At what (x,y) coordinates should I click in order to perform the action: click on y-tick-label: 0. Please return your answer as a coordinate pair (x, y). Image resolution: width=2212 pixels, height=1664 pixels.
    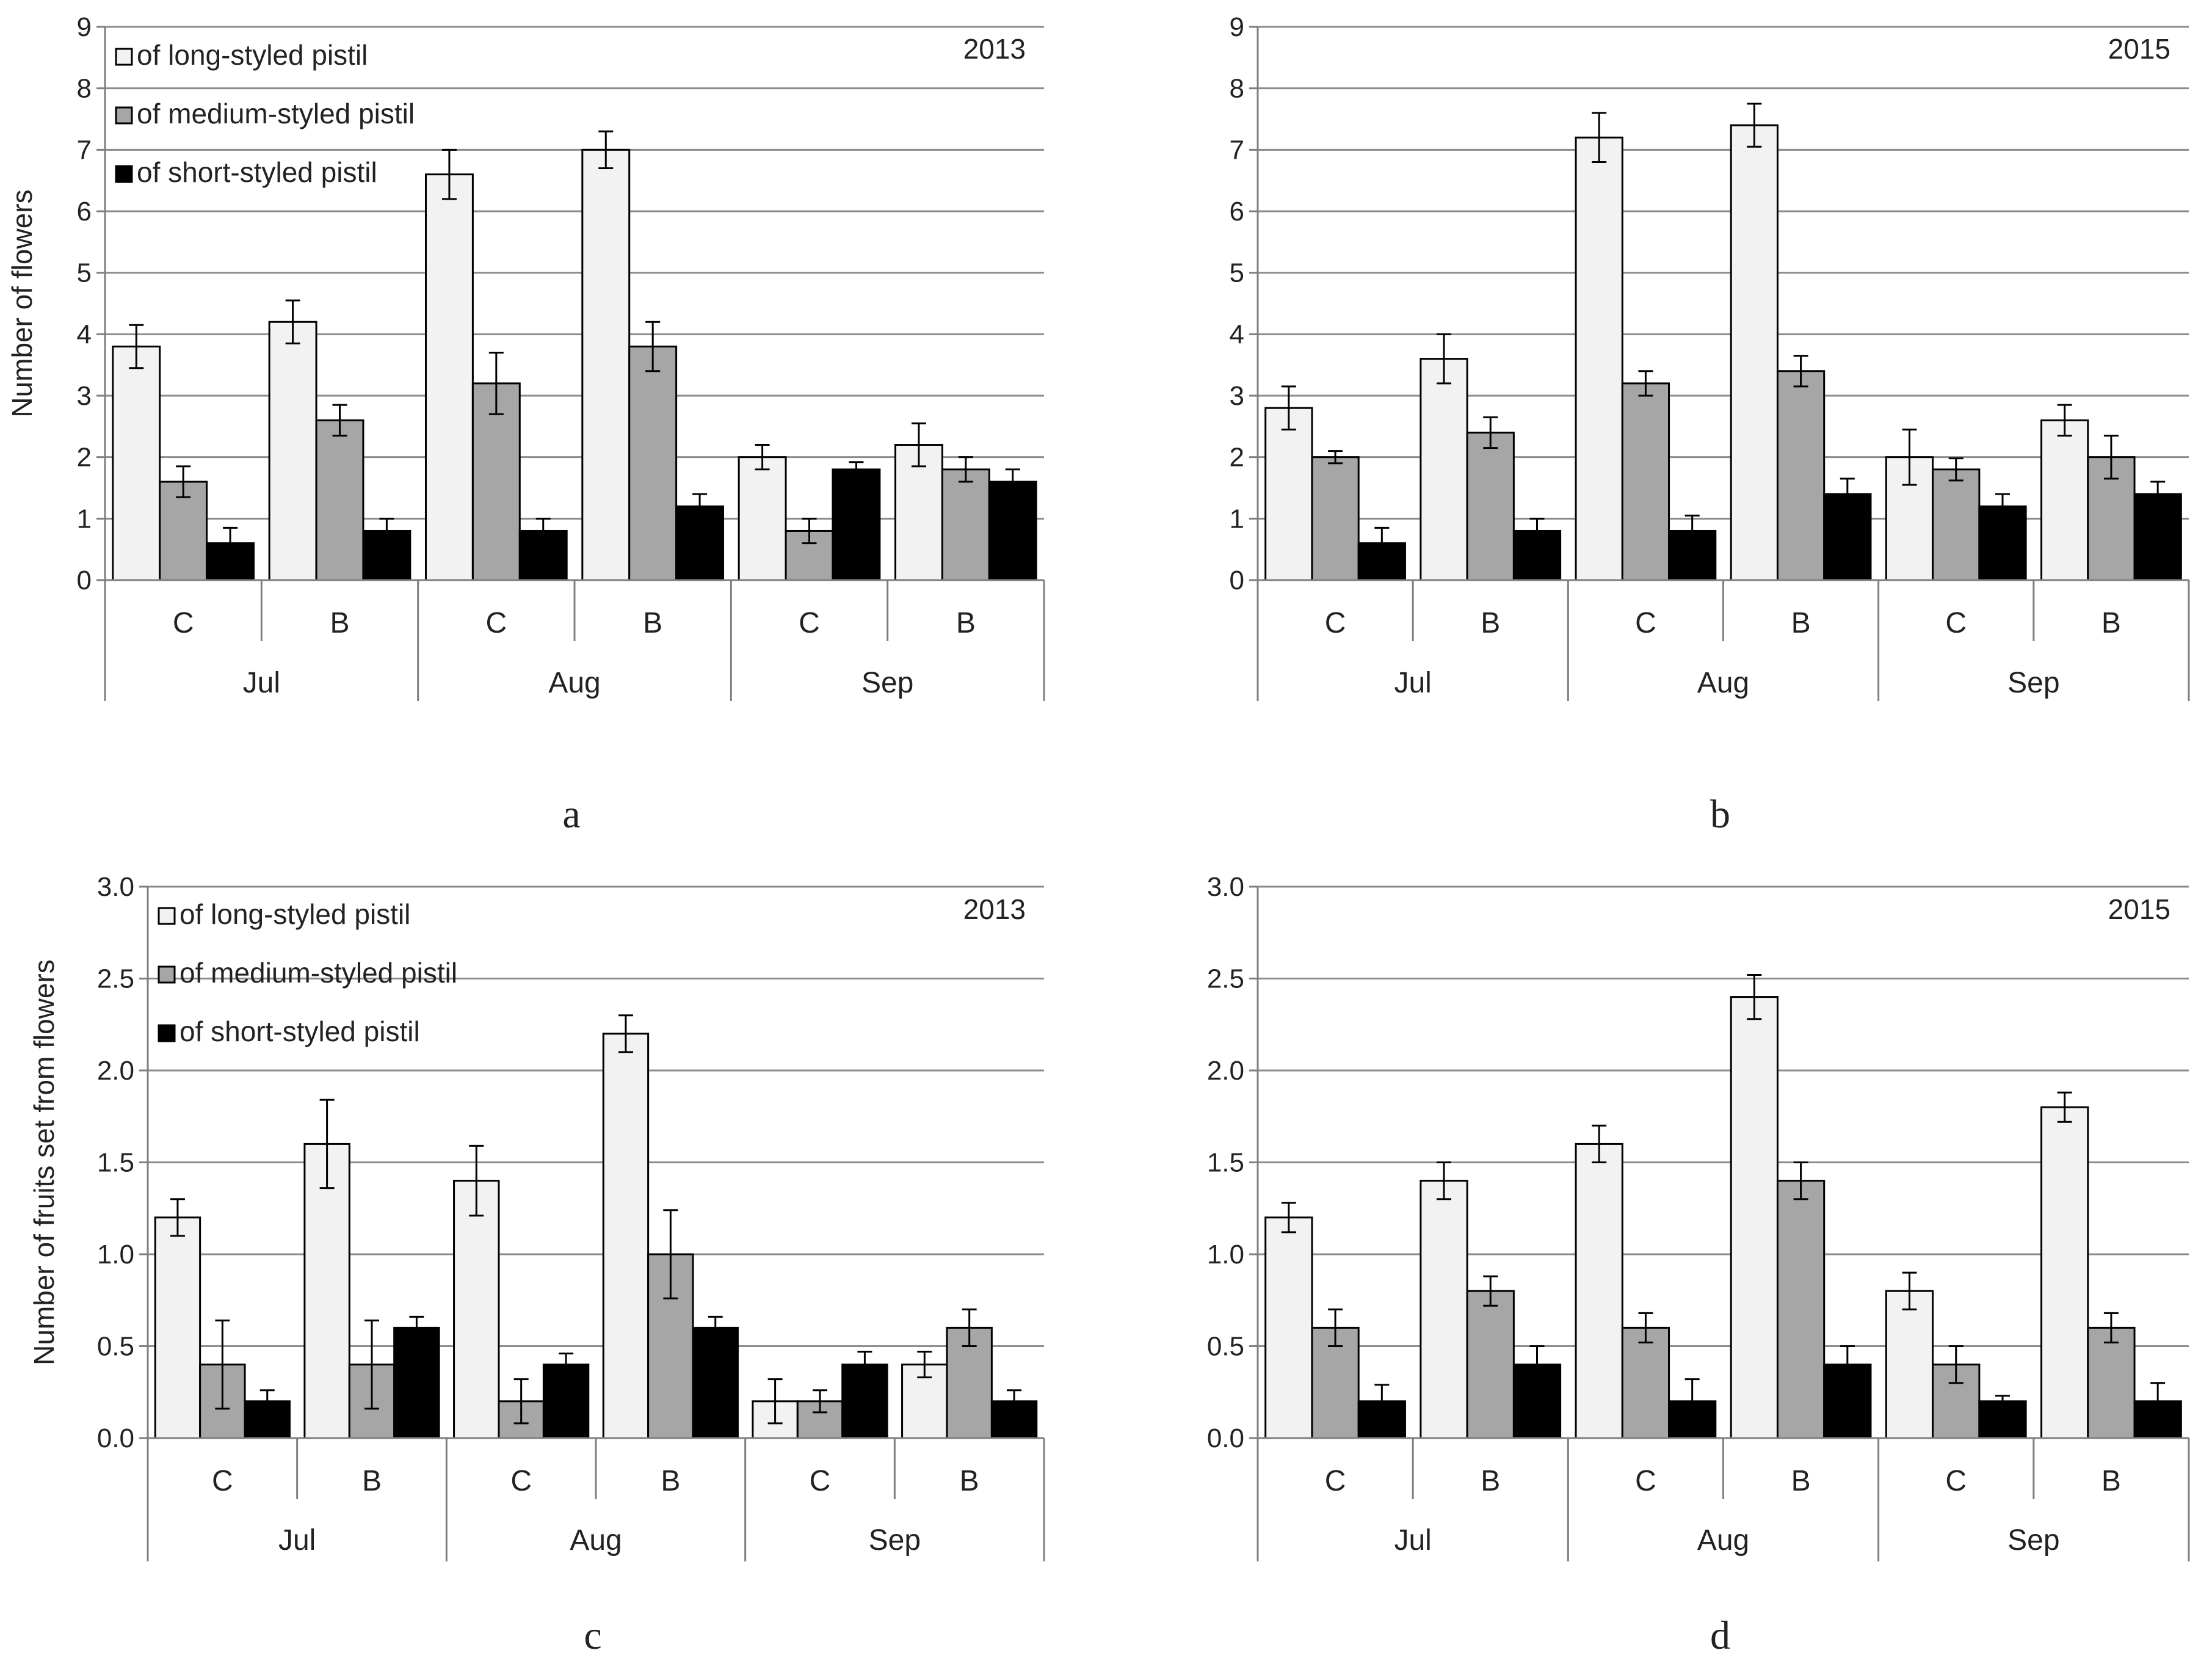
    Looking at the image, I should click on (1237, 580).